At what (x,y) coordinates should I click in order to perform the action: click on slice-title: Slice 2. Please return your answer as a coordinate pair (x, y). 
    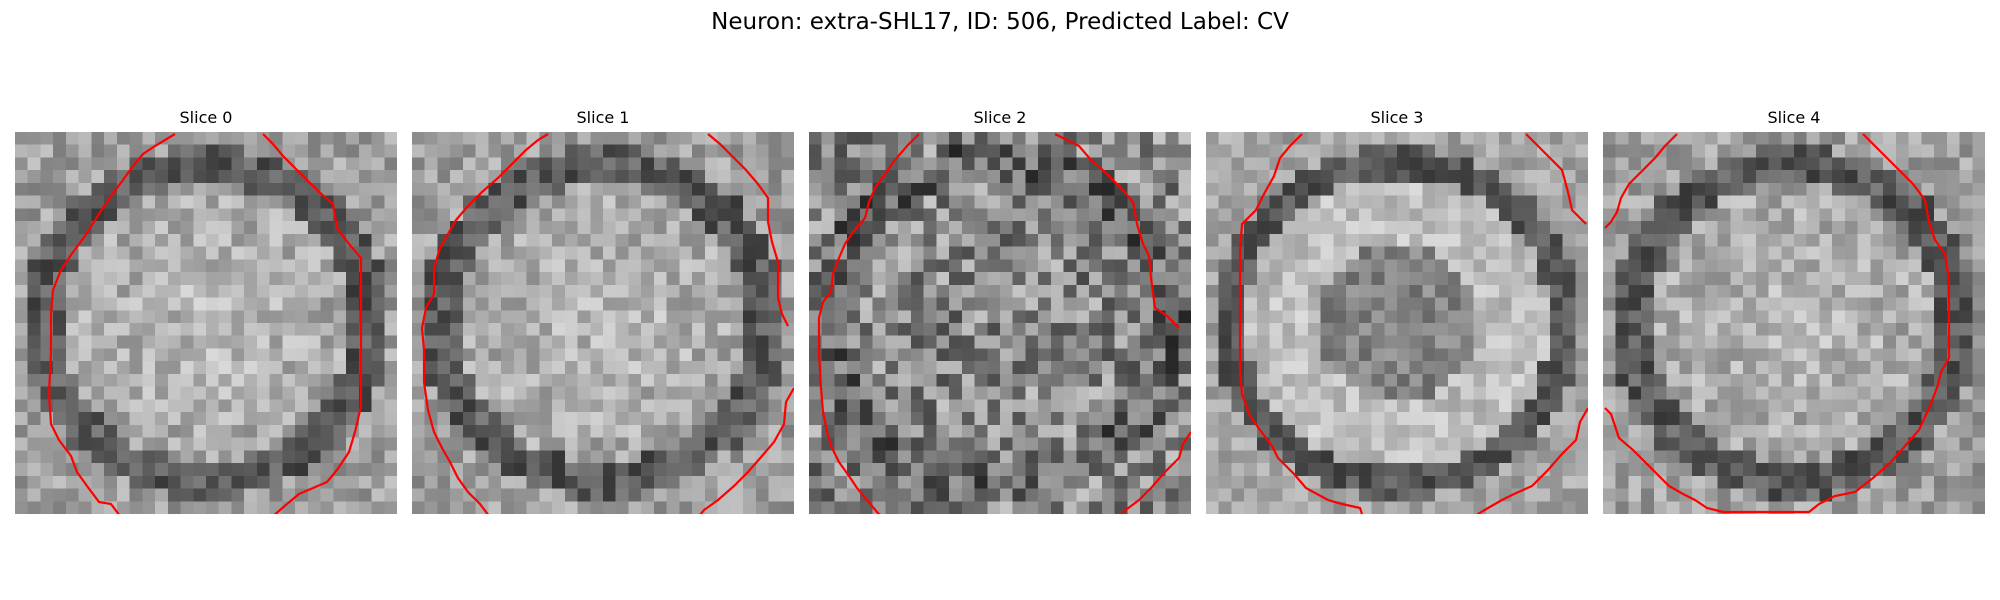
    Looking at the image, I should click on (1000, 117).